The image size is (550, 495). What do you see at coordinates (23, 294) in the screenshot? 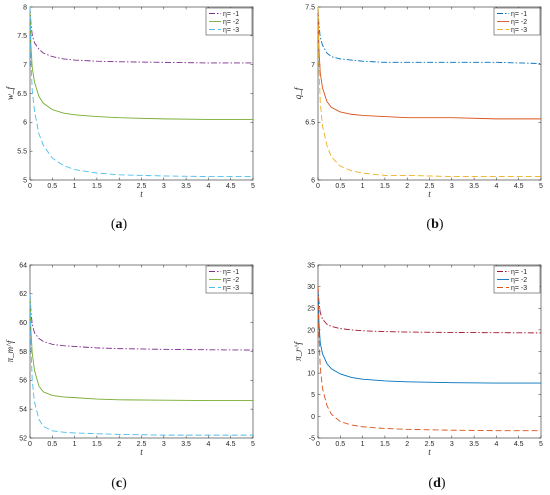
I see `y-tick-label: 62` at bounding box center [23, 294].